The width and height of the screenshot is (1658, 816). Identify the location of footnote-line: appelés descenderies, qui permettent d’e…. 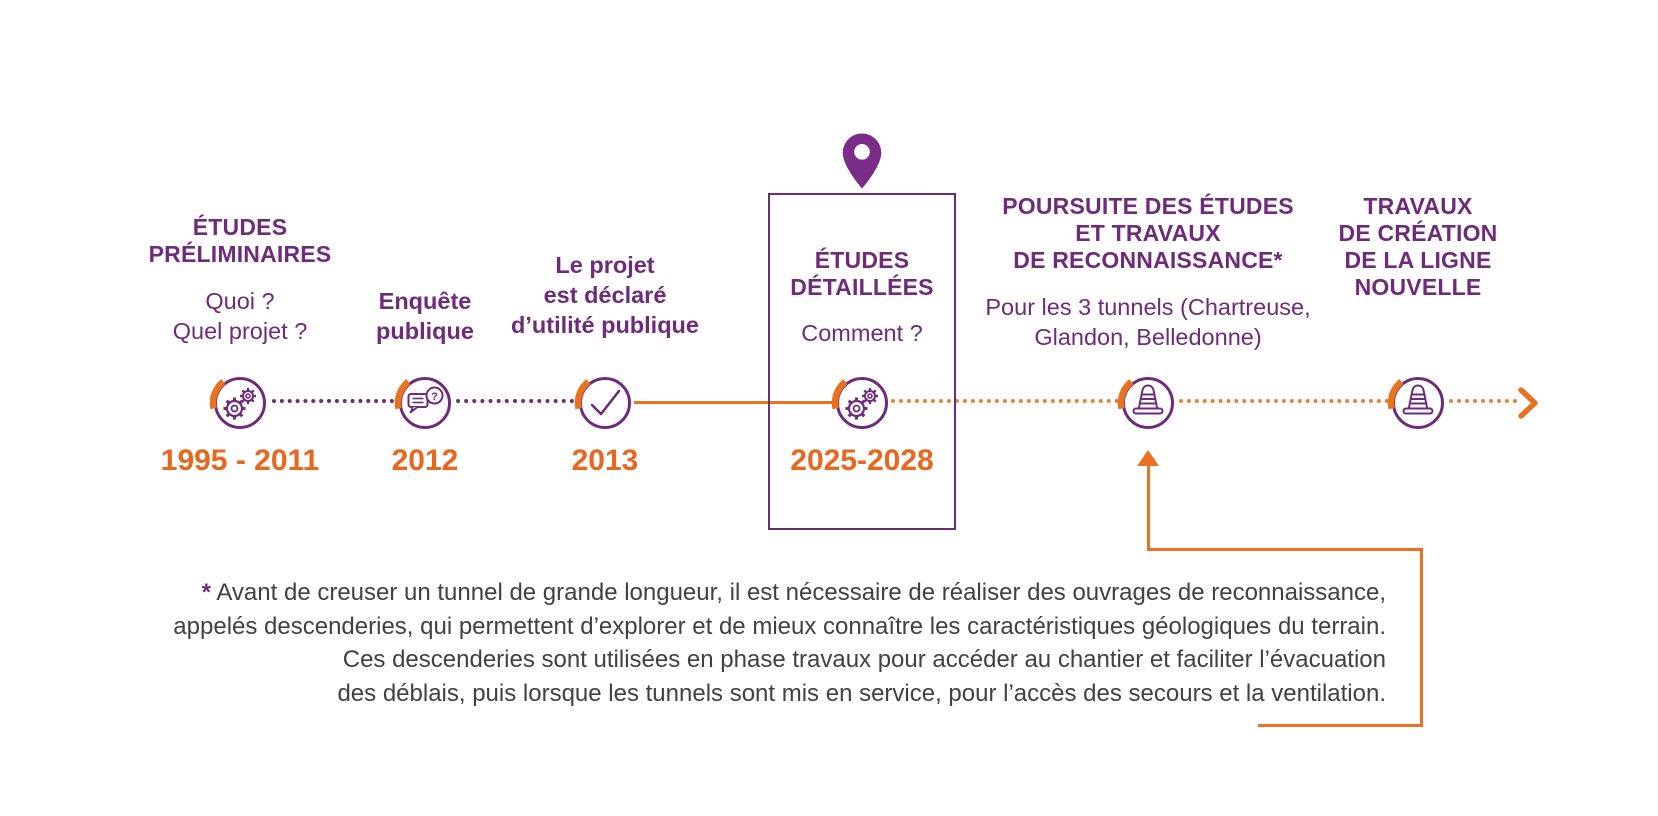
(779, 626).